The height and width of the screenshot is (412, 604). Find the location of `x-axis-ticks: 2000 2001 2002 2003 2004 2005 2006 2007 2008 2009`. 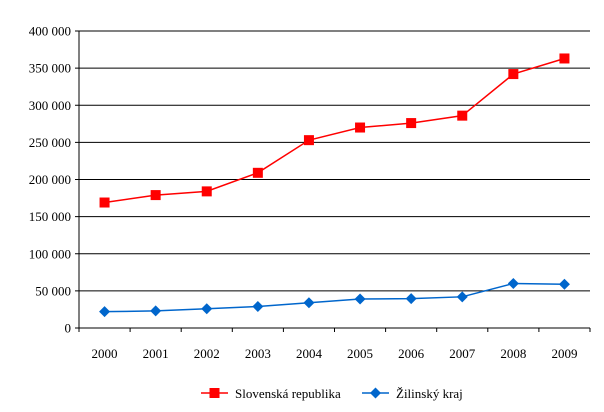

x-axis-ticks: 2000 2001 2002 2003 2004 2005 2006 2007 2008 2009 is located at coordinates (334, 344).